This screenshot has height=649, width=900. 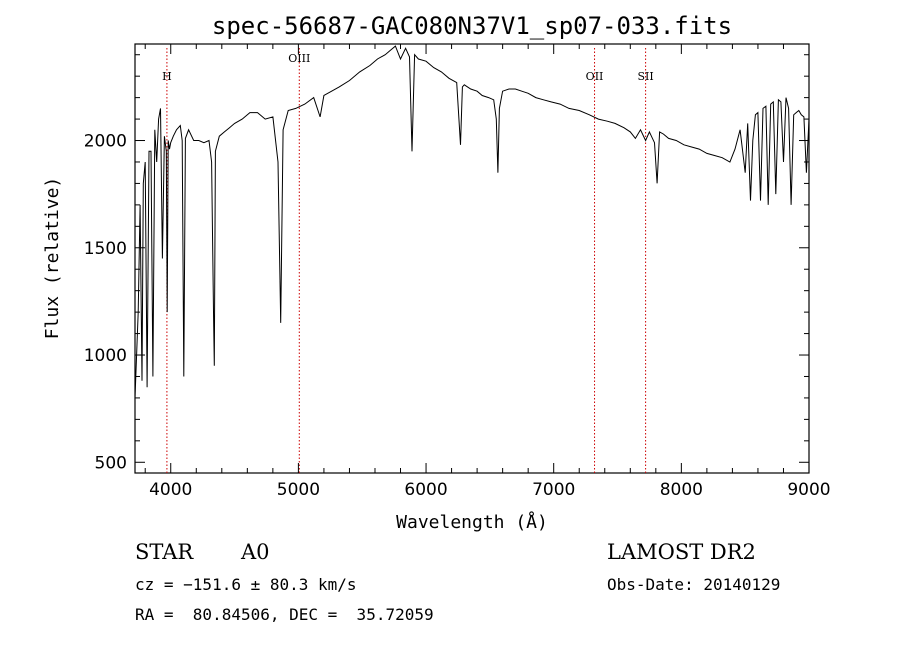 What do you see at coordinates (284, 614) in the screenshot?
I see `ra-dec-coordinates: RA = 80.84506, DEC = 35.72059` at bounding box center [284, 614].